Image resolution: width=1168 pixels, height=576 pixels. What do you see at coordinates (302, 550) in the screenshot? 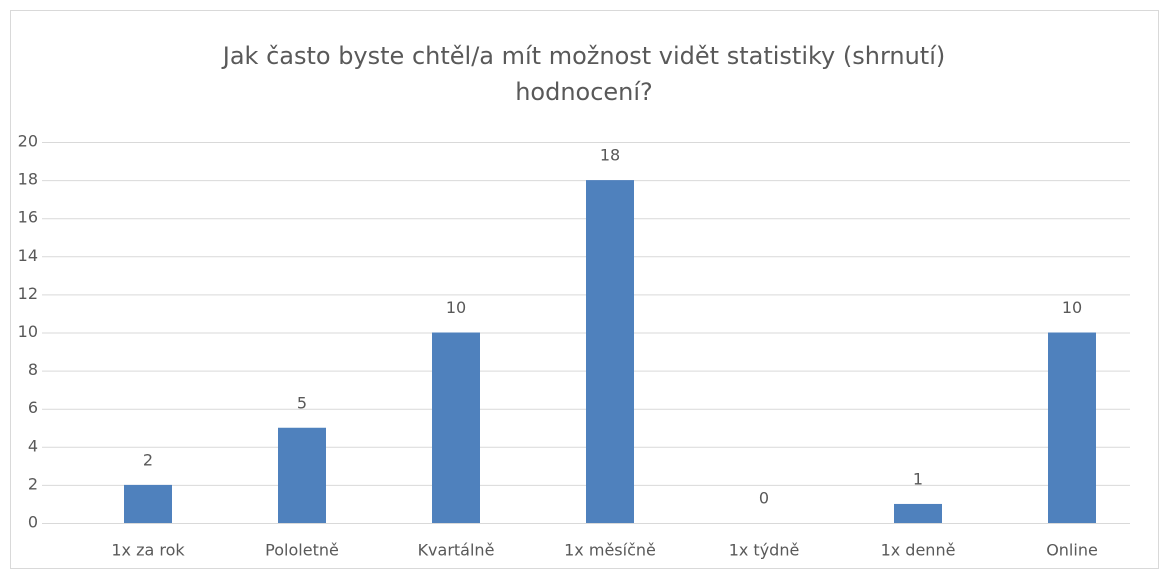
I see `x-tick-label: Pololetně` at bounding box center [302, 550].